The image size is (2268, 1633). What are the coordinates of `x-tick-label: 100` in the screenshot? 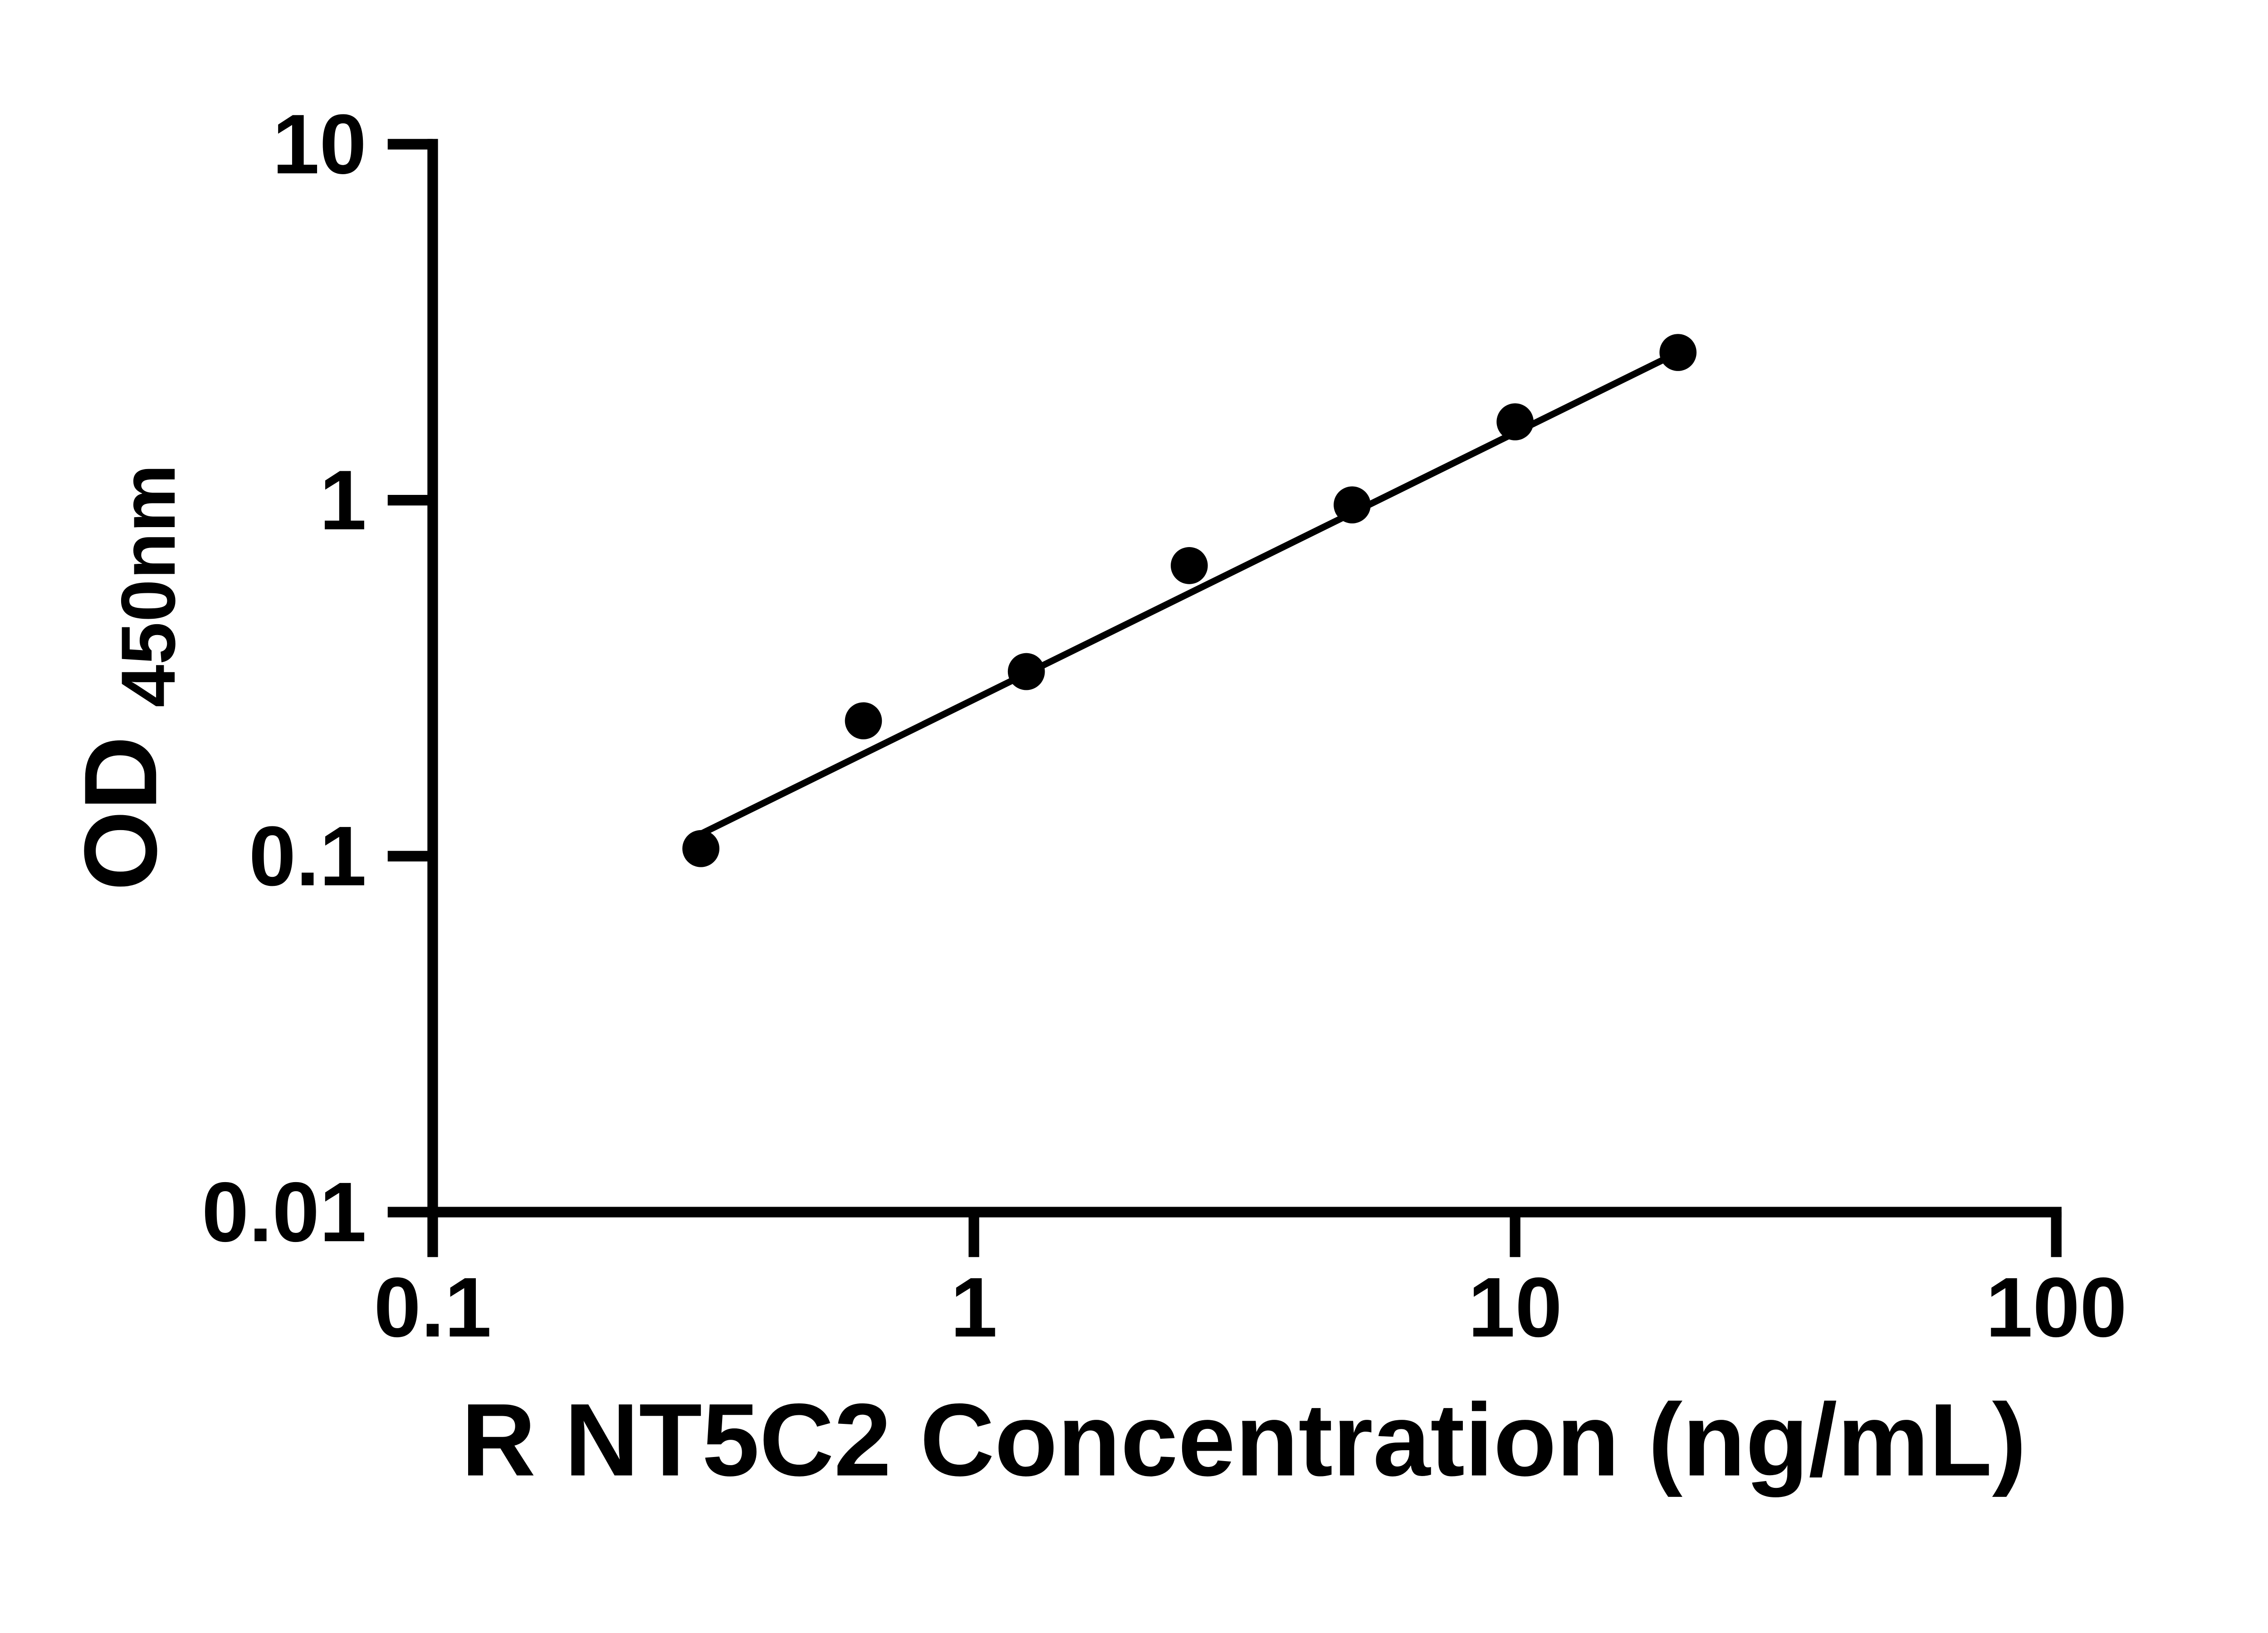 It's located at (2056, 1307).